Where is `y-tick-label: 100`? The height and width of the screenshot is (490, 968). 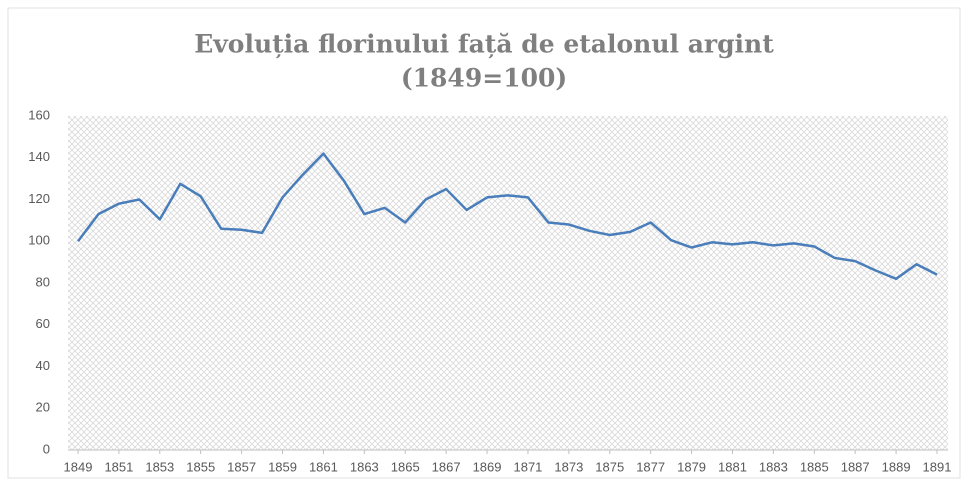
y-tick-label: 100 is located at coordinates (39, 240).